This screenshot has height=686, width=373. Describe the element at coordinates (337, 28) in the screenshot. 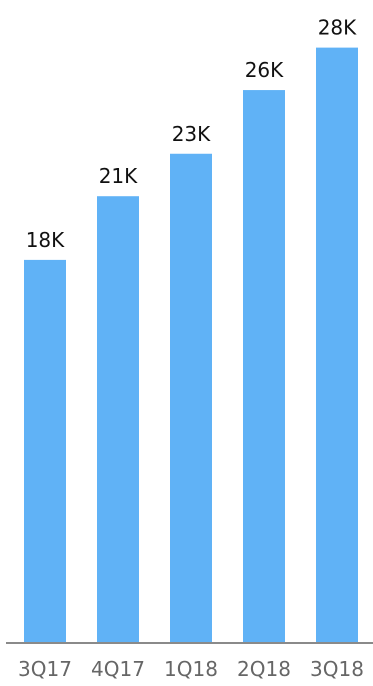

I see `value-label-3q18: 28K` at that location.